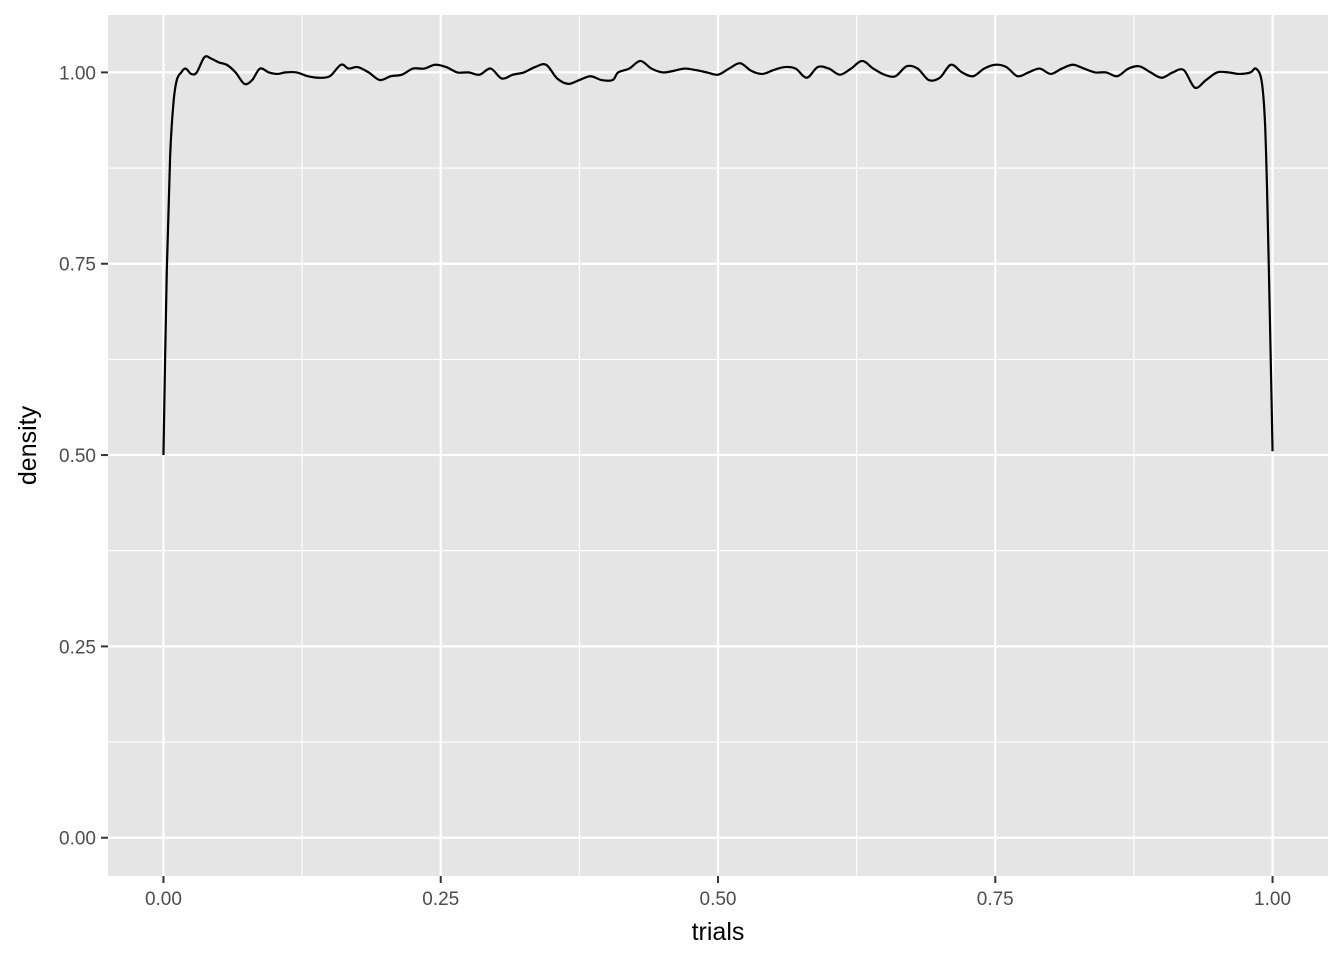 The image size is (1344, 960). What do you see at coordinates (995, 899) in the screenshot?
I see `x-tick-label: 0.75` at bounding box center [995, 899].